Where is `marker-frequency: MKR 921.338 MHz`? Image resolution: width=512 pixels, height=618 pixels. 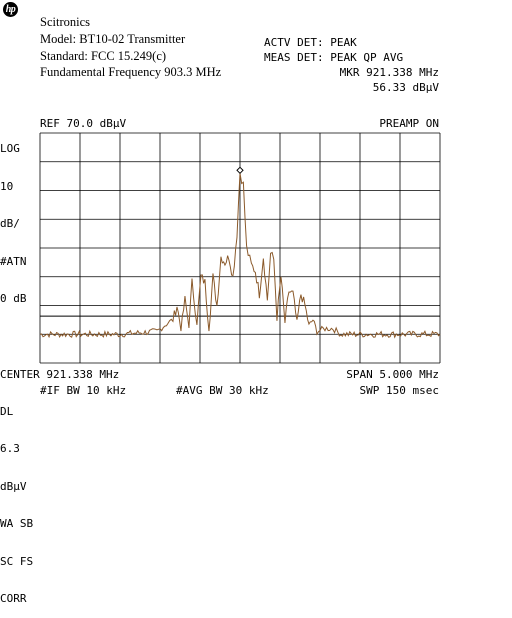 marker-frequency: MKR 921.338 MHz is located at coordinates (389, 72).